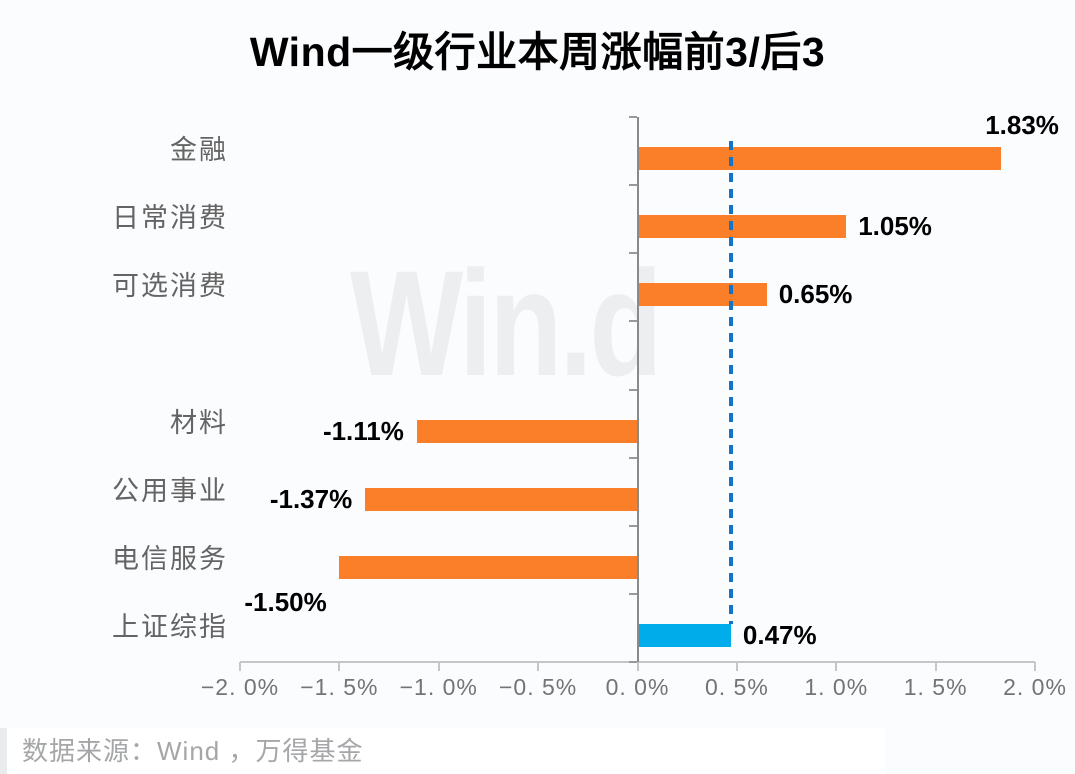 This screenshot has height=774, width=1075. I want to click on category-label: 公用事业, so click(170, 490).